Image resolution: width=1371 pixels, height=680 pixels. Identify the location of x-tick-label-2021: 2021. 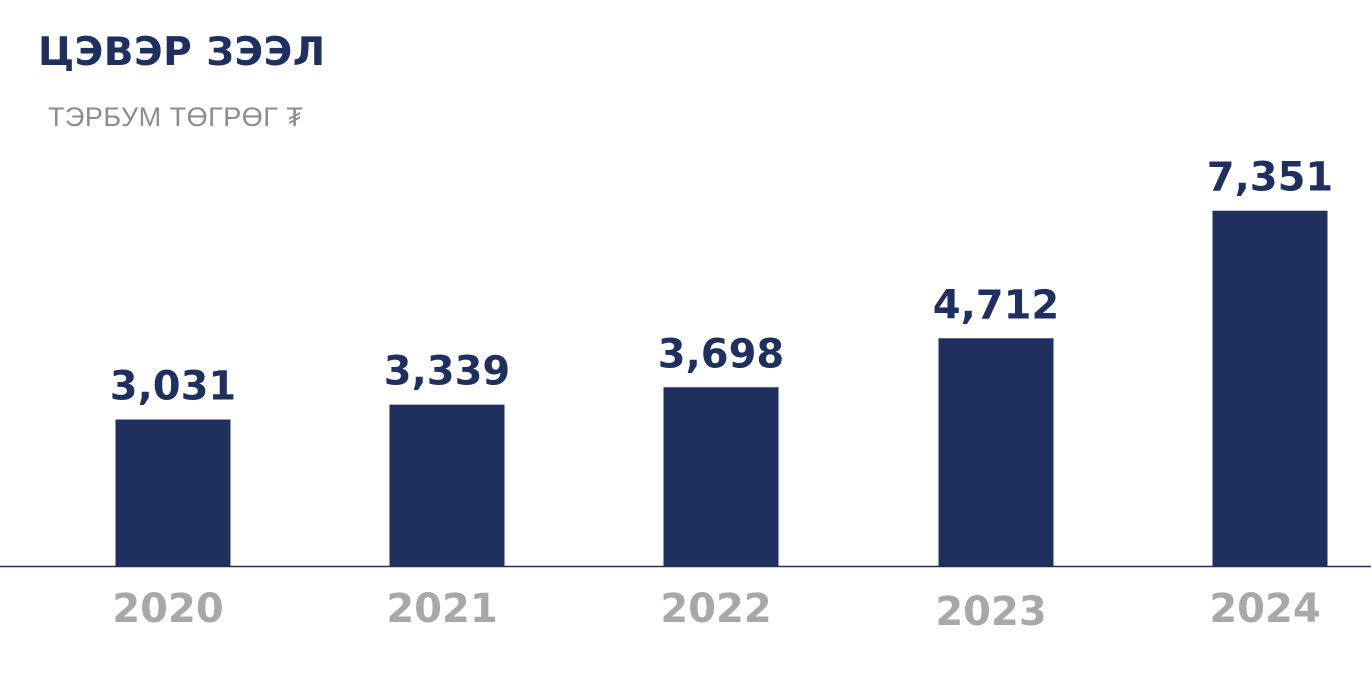
(441, 609).